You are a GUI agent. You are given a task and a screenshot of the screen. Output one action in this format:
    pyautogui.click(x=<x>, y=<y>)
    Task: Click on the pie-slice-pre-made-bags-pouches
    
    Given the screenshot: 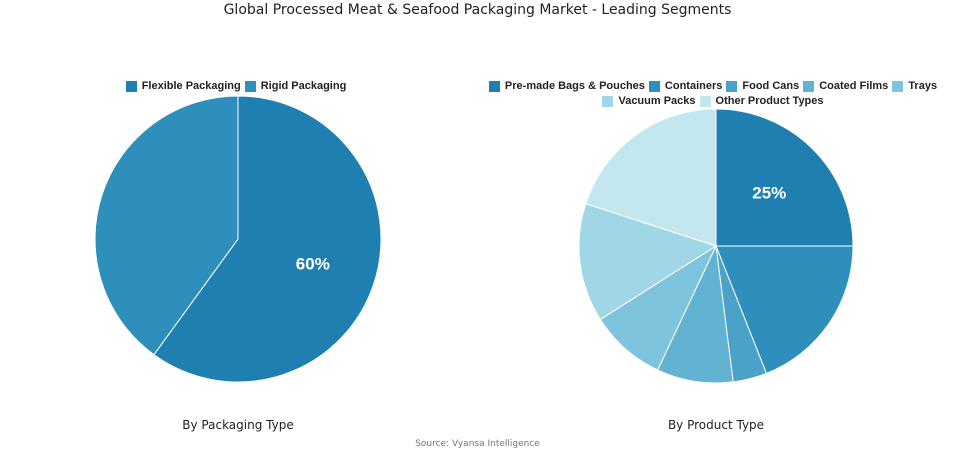 What is the action you would take?
    pyautogui.click(x=784, y=177)
    